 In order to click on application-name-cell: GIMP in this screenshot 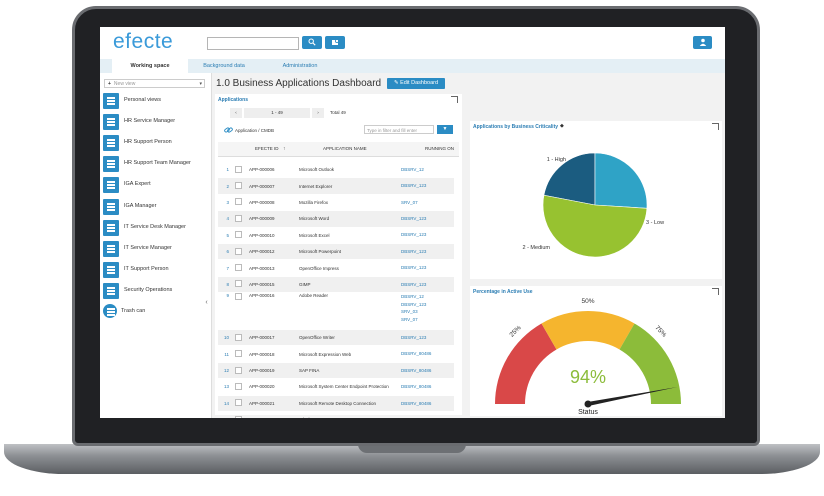, I will do `click(347, 285)`.